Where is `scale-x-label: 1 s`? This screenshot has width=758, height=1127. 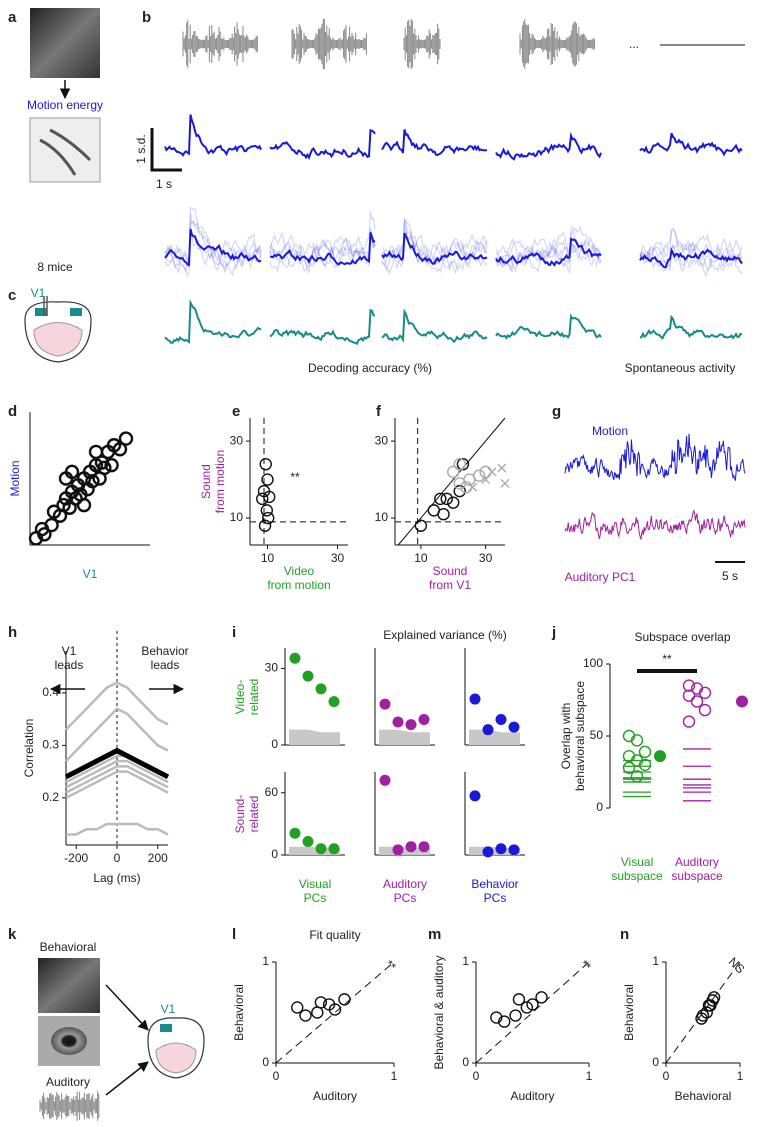
scale-x-label: 1 s is located at coordinates (164, 184).